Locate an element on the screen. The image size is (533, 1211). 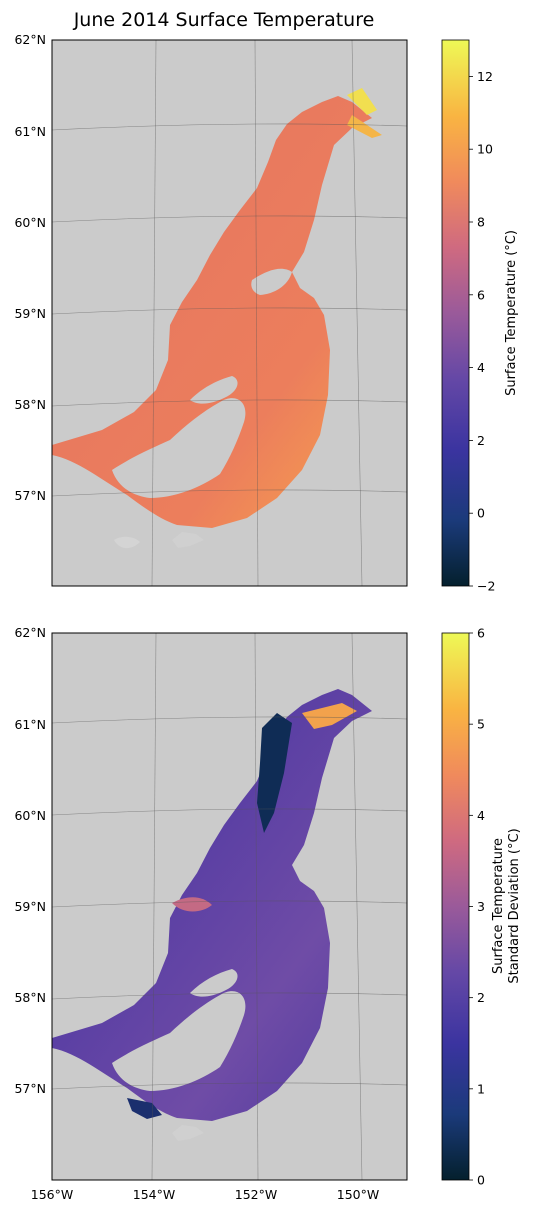
colorbar-label: Surface Temperature (°C) is located at coordinates (511, 313).